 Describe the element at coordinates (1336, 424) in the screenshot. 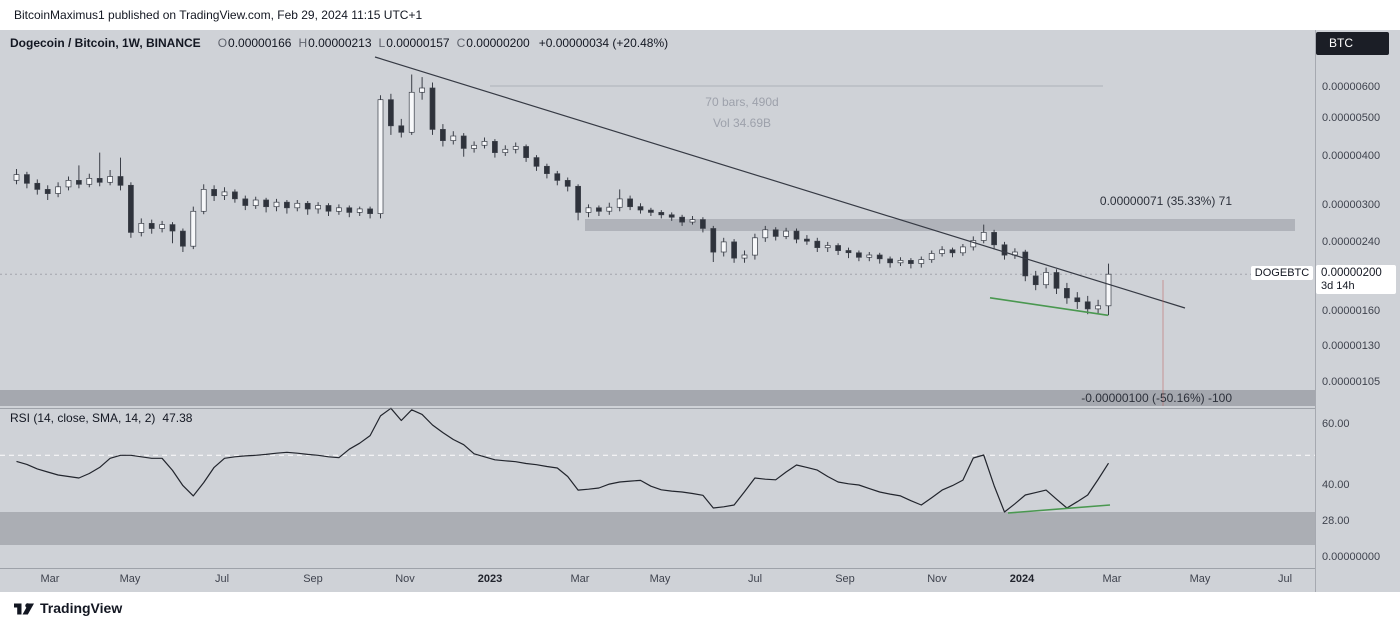

I see `rsi-axis-label: 60.00` at that location.